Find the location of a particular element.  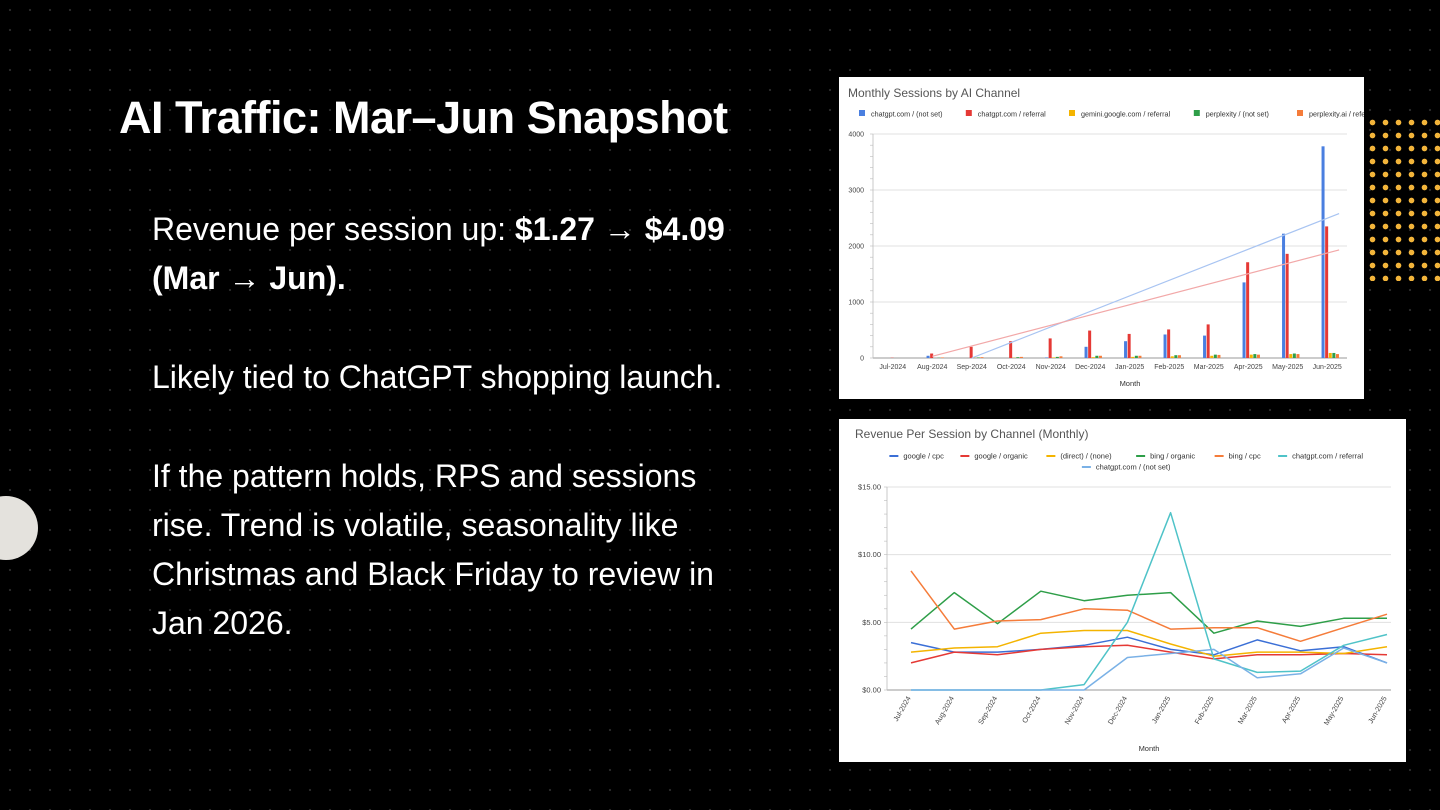

legend-label-bing-cpc: bing / cpc is located at coordinates (1245, 456).